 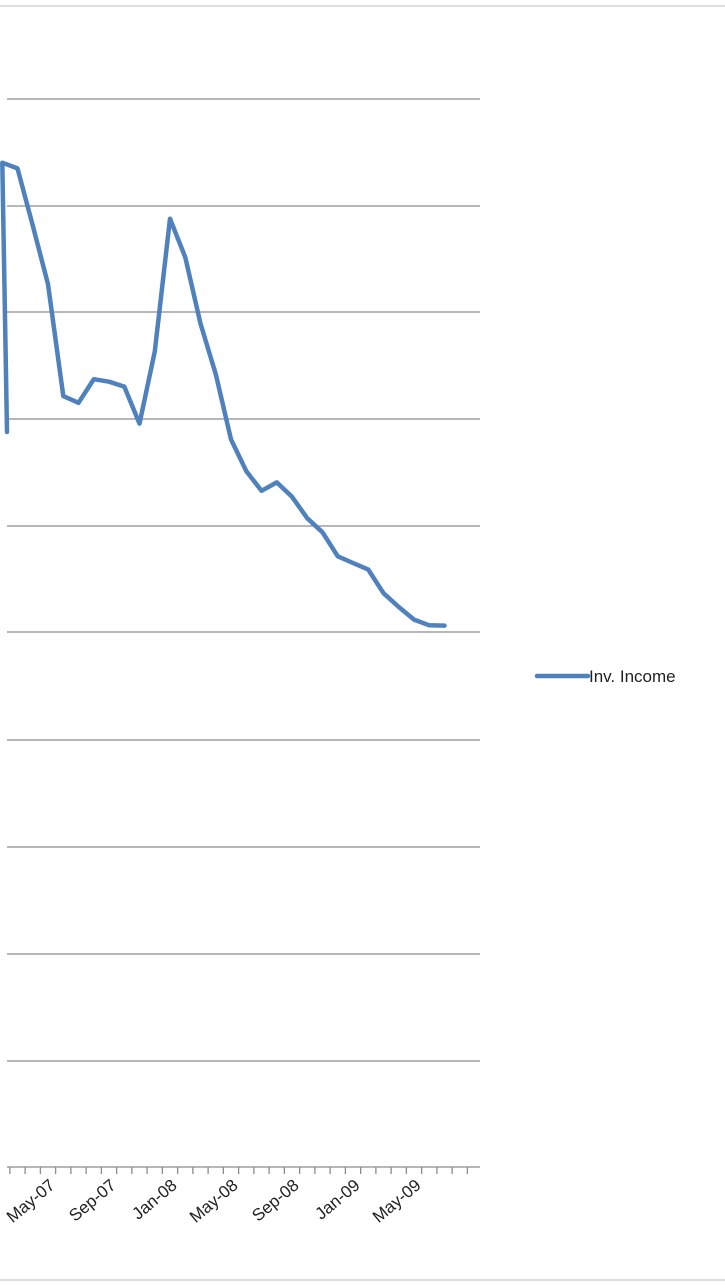 I want to click on legend-label-inv-income: Inv. Income, so click(x=632, y=676).